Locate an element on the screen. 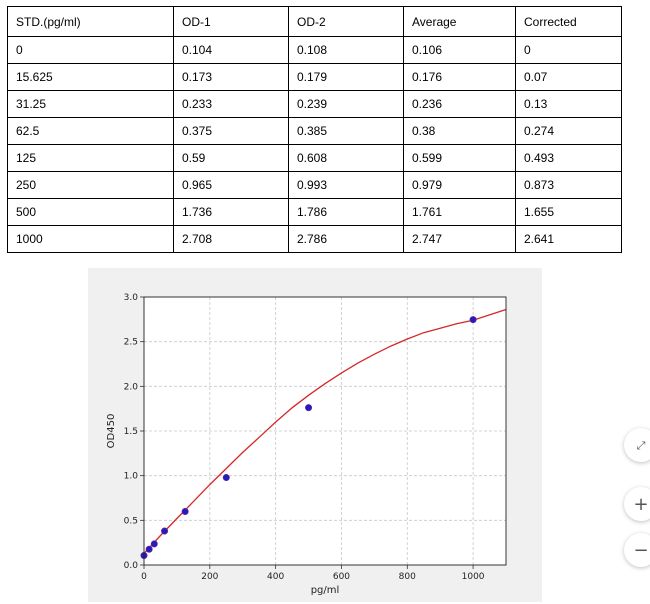  column-header: Corrected is located at coordinates (568, 21).